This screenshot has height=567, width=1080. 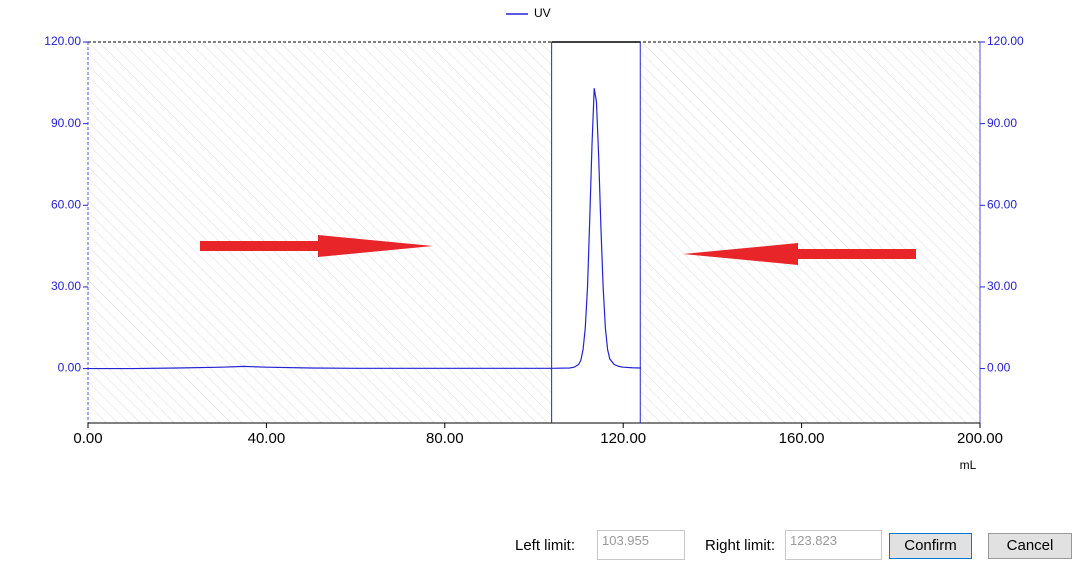 What do you see at coordinates (1002, 204) in the screenshot?
I see `y2-tick-label: 60.00` at bounding box center [1002, 204].